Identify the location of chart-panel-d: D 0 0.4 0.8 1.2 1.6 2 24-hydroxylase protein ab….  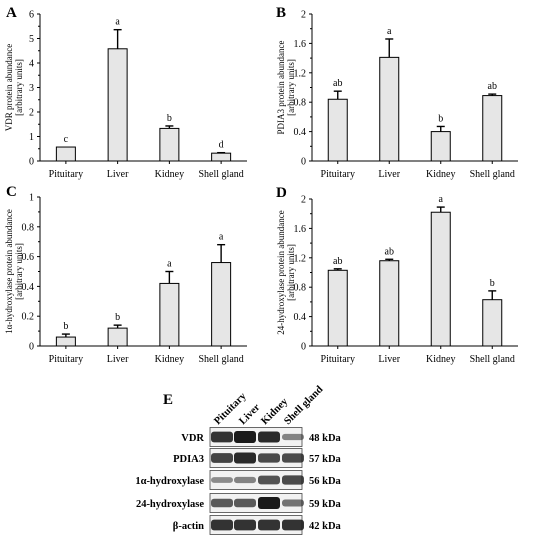
(397, 275).